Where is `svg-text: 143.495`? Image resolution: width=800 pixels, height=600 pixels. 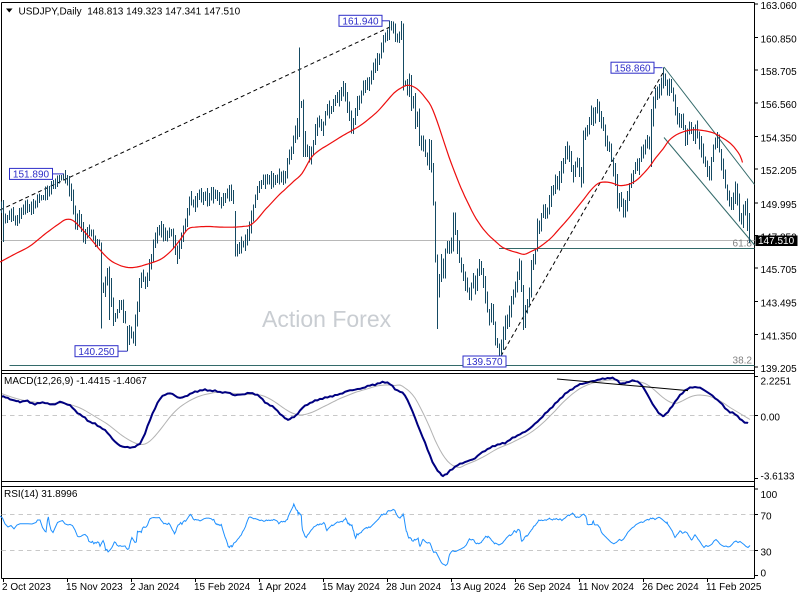
svg-text: 143.495 is located at coordinates (779, 304).